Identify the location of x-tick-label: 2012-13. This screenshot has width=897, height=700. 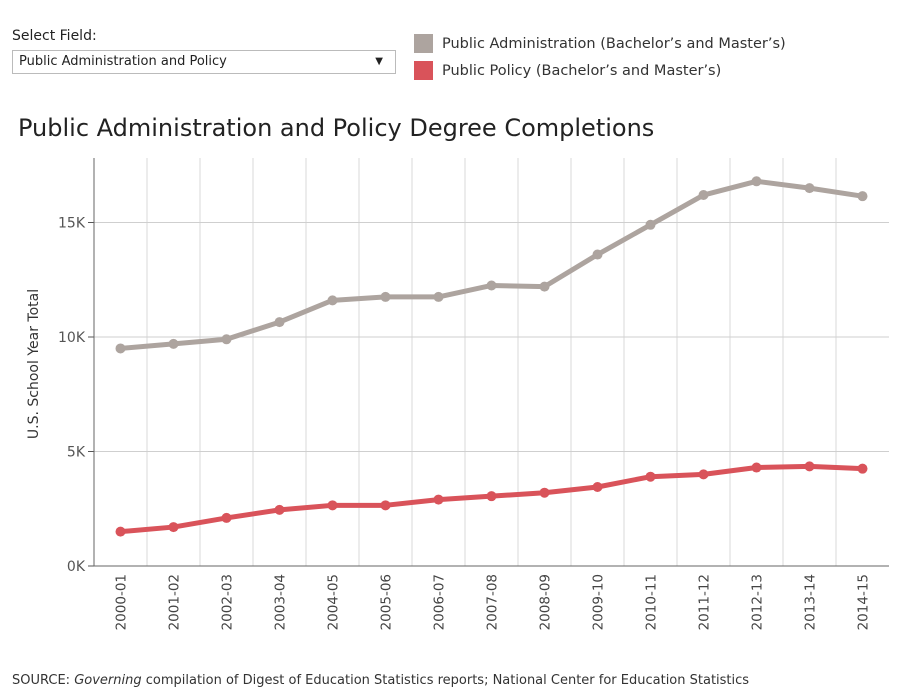
(758, 602).